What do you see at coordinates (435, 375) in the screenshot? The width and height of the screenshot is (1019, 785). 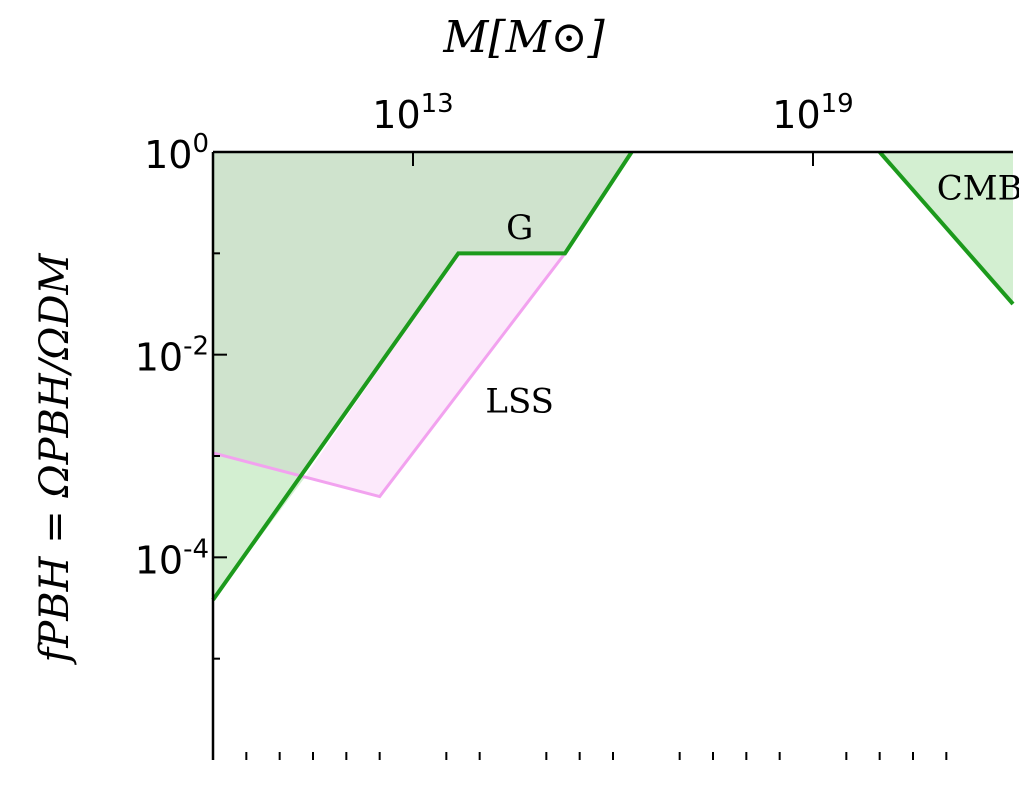 I see `region-lss-fill` at bounding box center [435, 375].